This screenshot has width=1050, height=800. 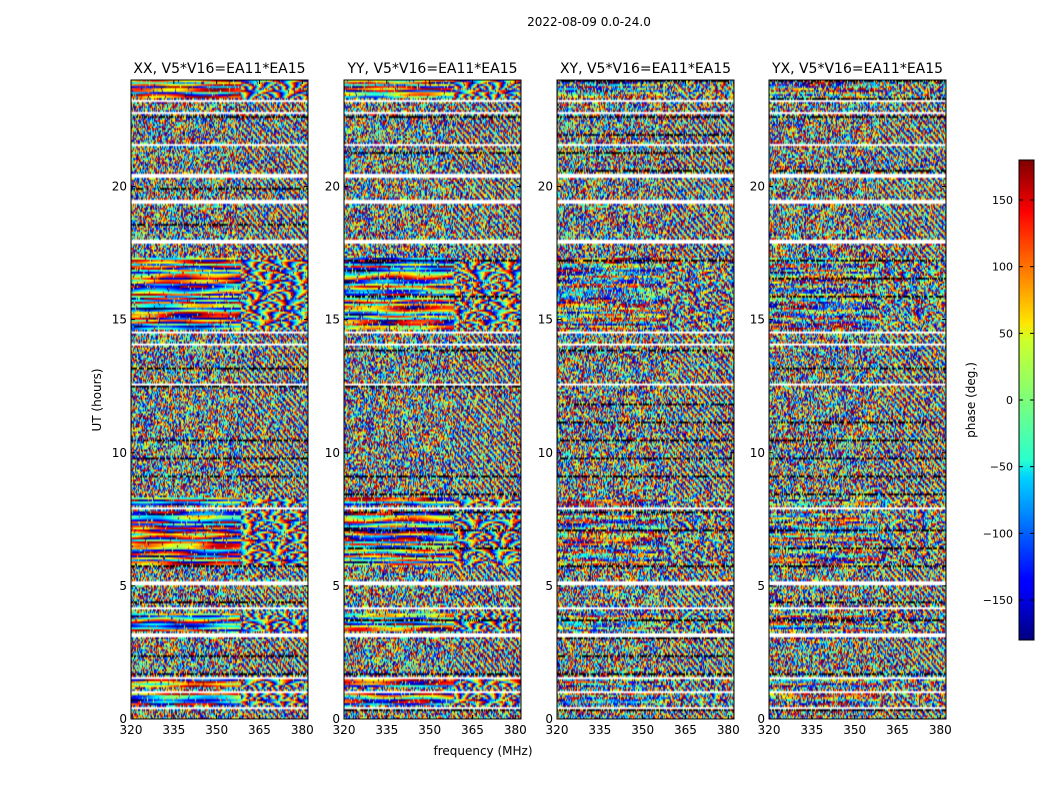 I want to click on figure-suptitle: 2022-08-09 0.0-24.0, so click(x=589, y=22).